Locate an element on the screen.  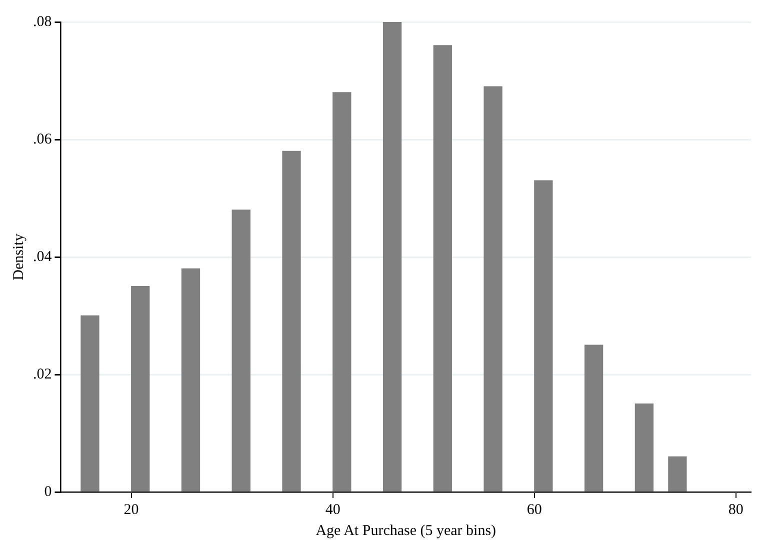
y-tick-label: .04 is located at coordinates (42, 256).